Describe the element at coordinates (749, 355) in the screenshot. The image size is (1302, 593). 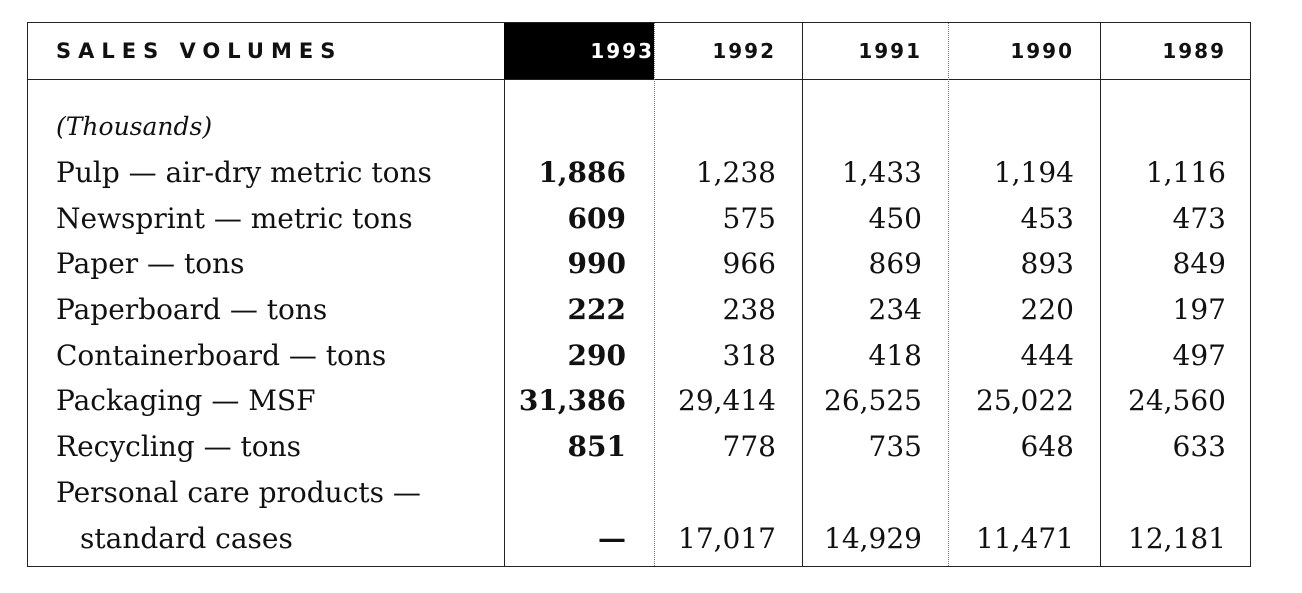
I see `value-cell-1992: 318` at that location.